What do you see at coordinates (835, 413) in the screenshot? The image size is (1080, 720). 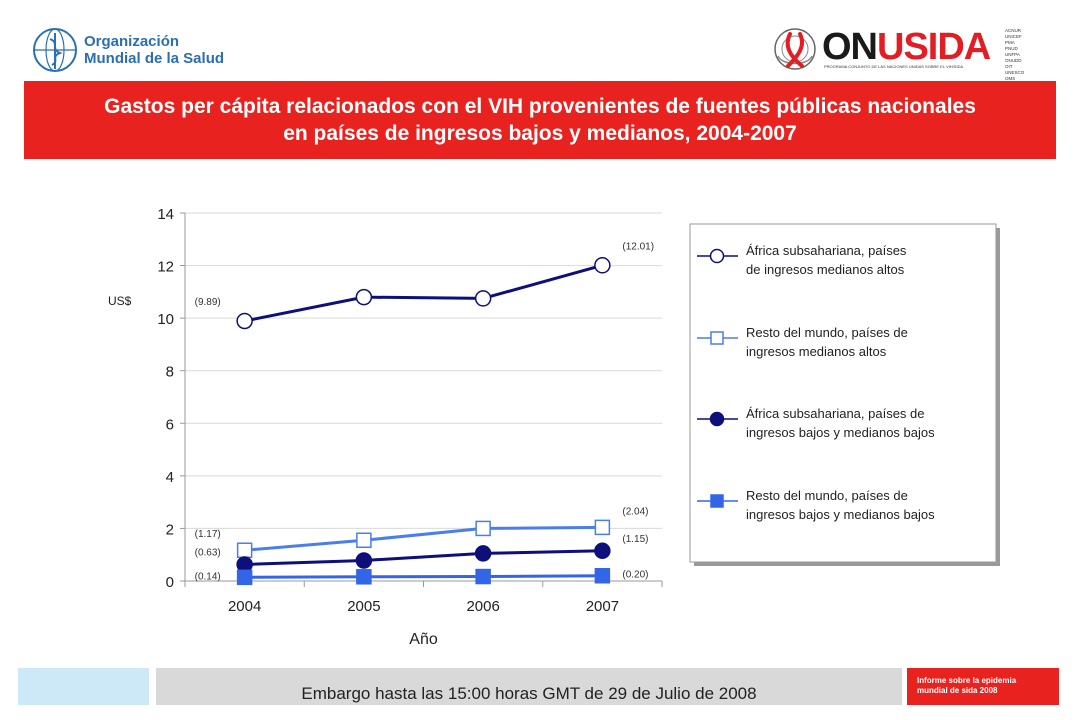 I see `legend-label: África subsahariana, países de` at bounding box center [835, 413].